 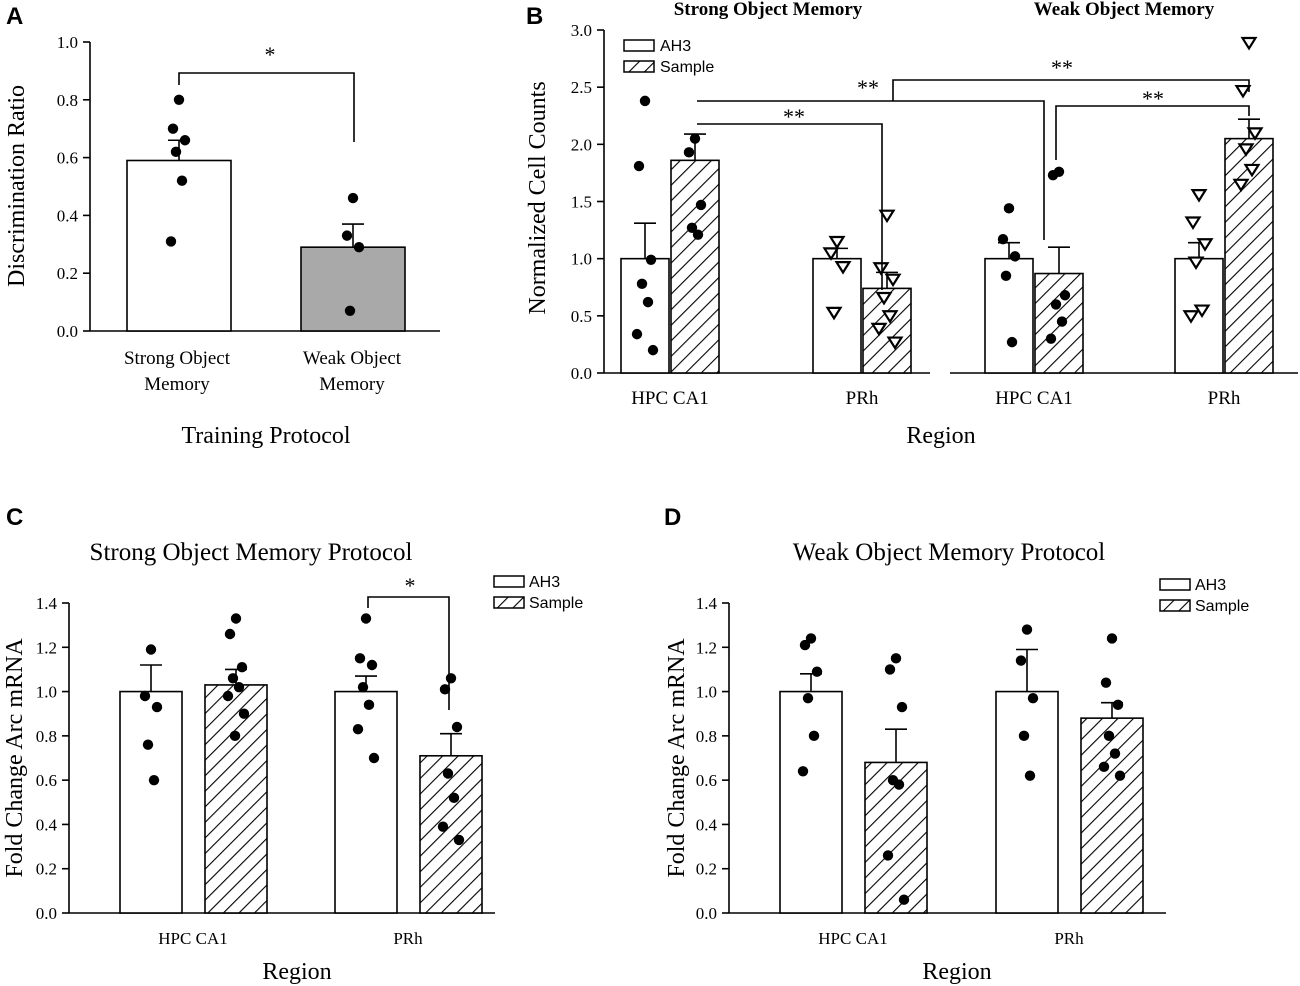 I want to click on panel-c-ylabel: Fold Change Arc mRNA, so click(x=15, y=758).